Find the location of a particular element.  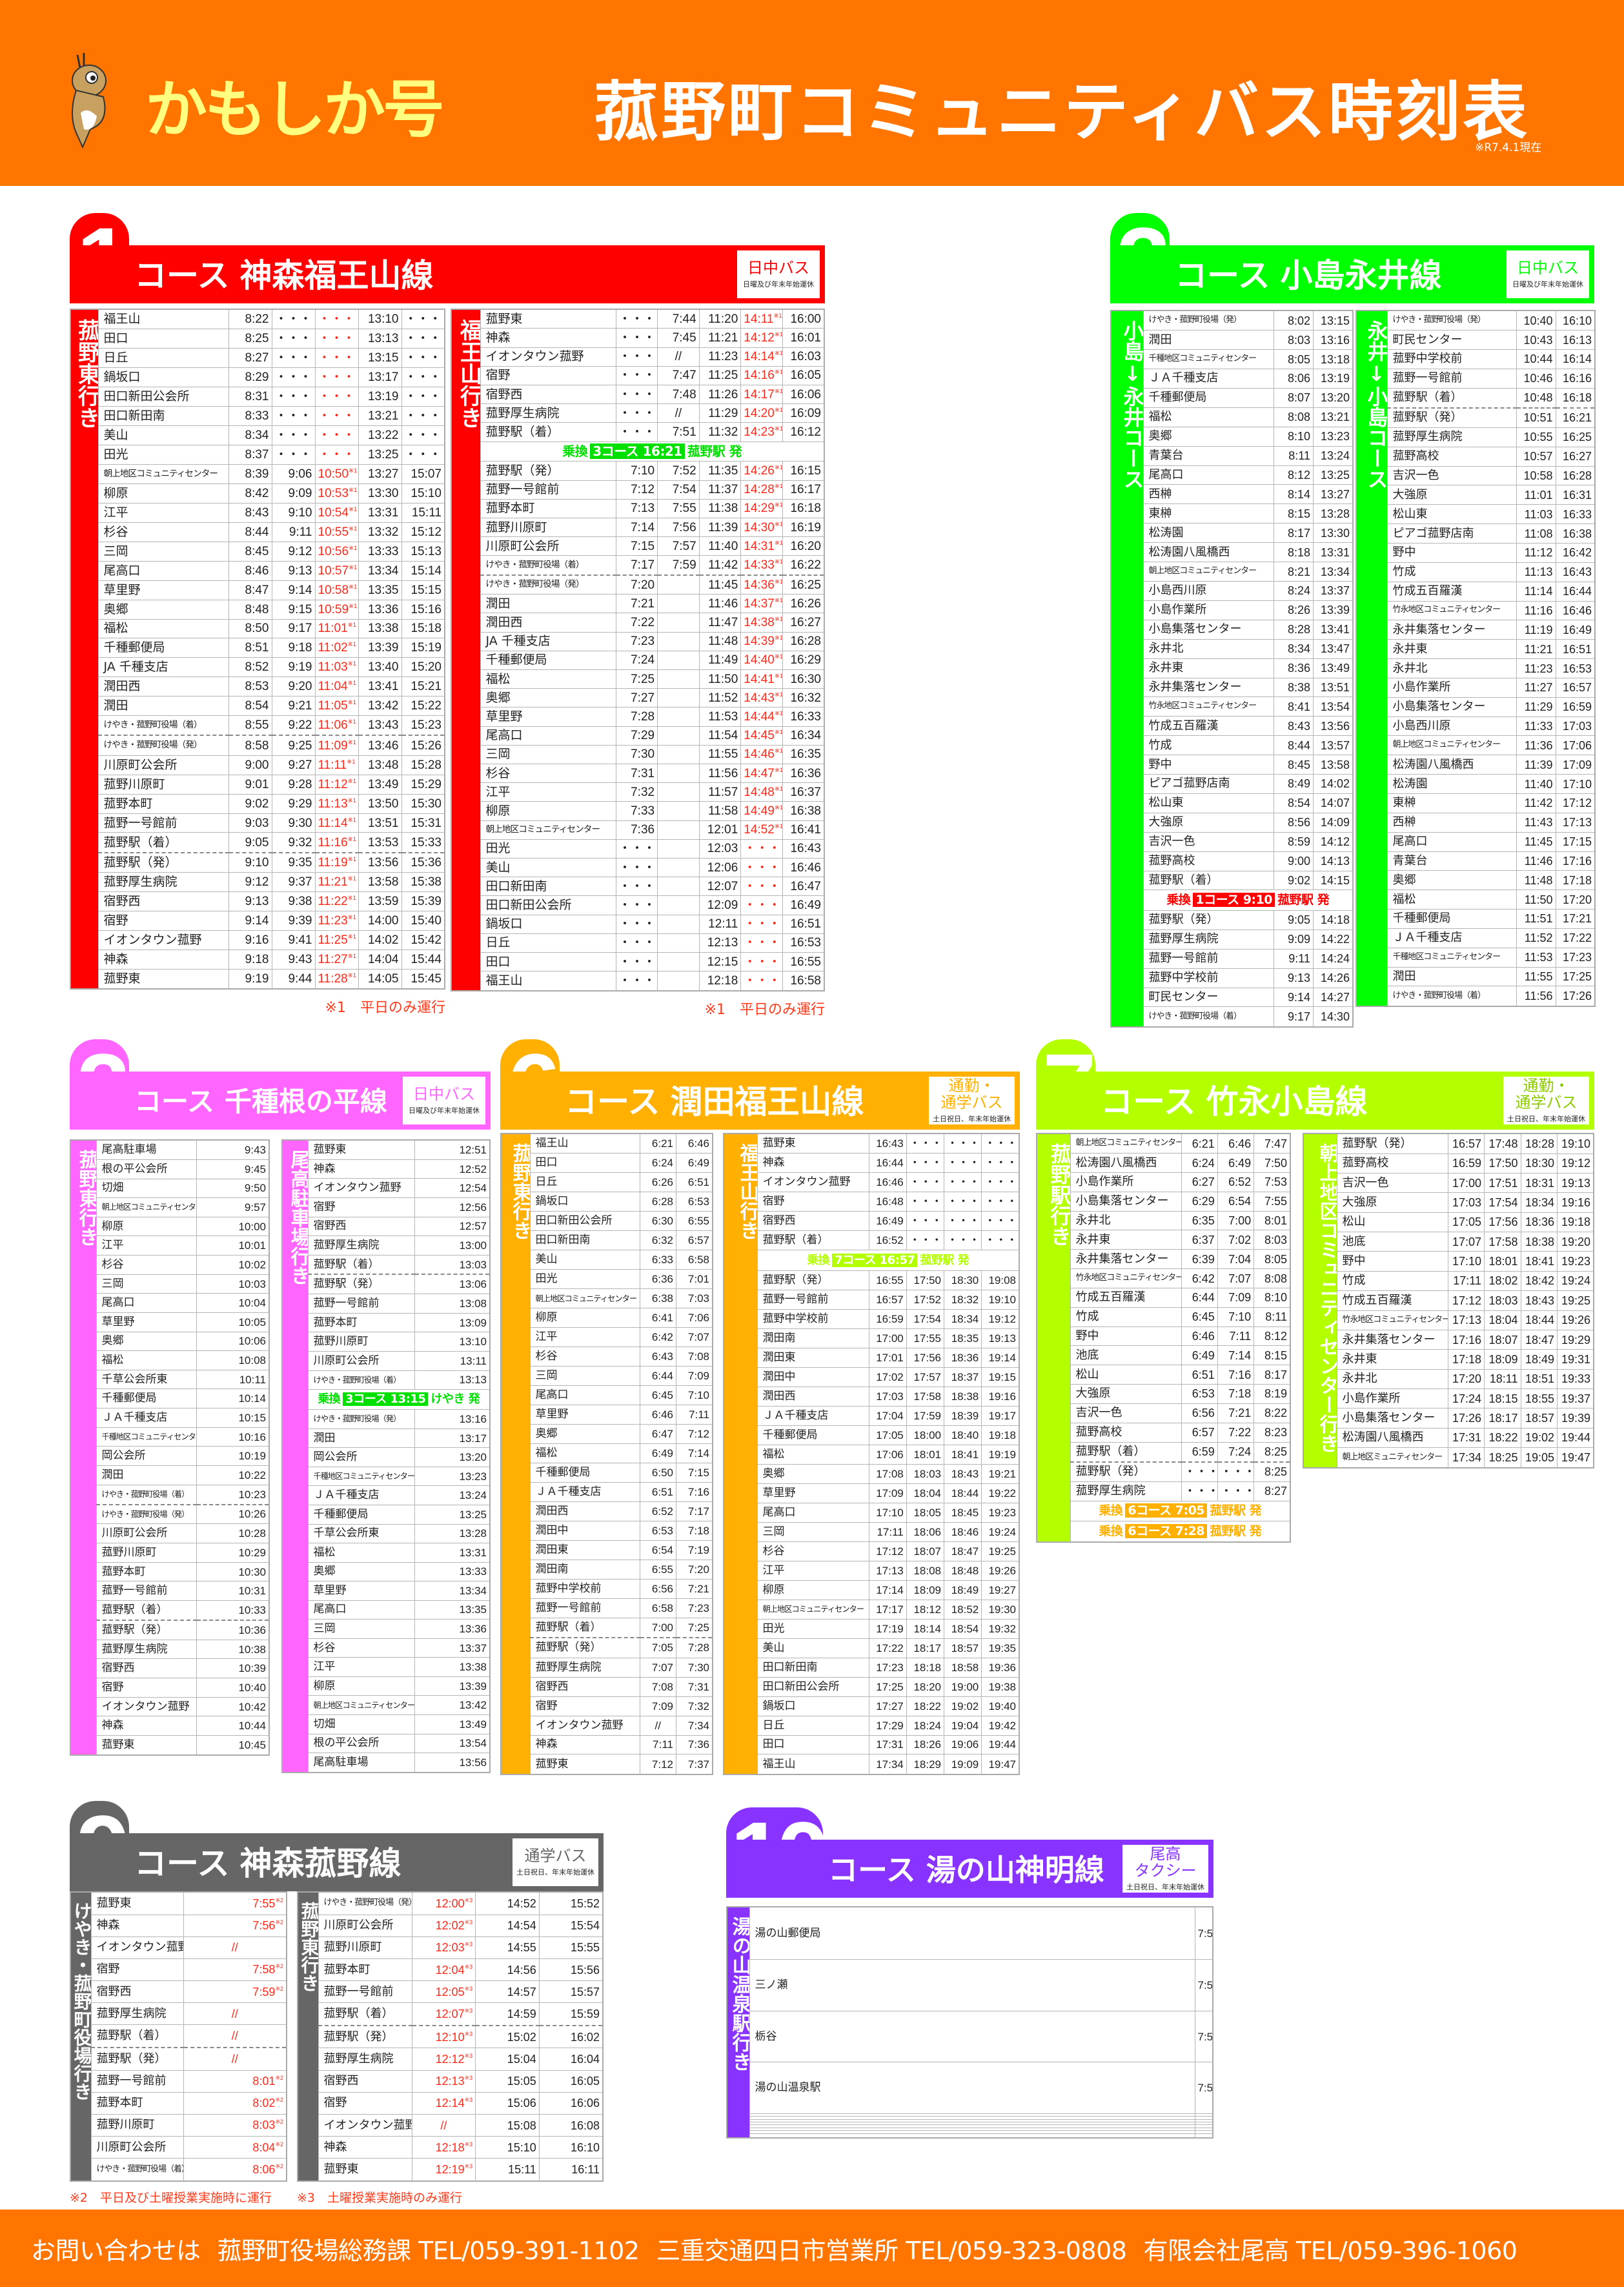

timetable-row: 尾高口 13:35 is located at coordinates (386, 1610).